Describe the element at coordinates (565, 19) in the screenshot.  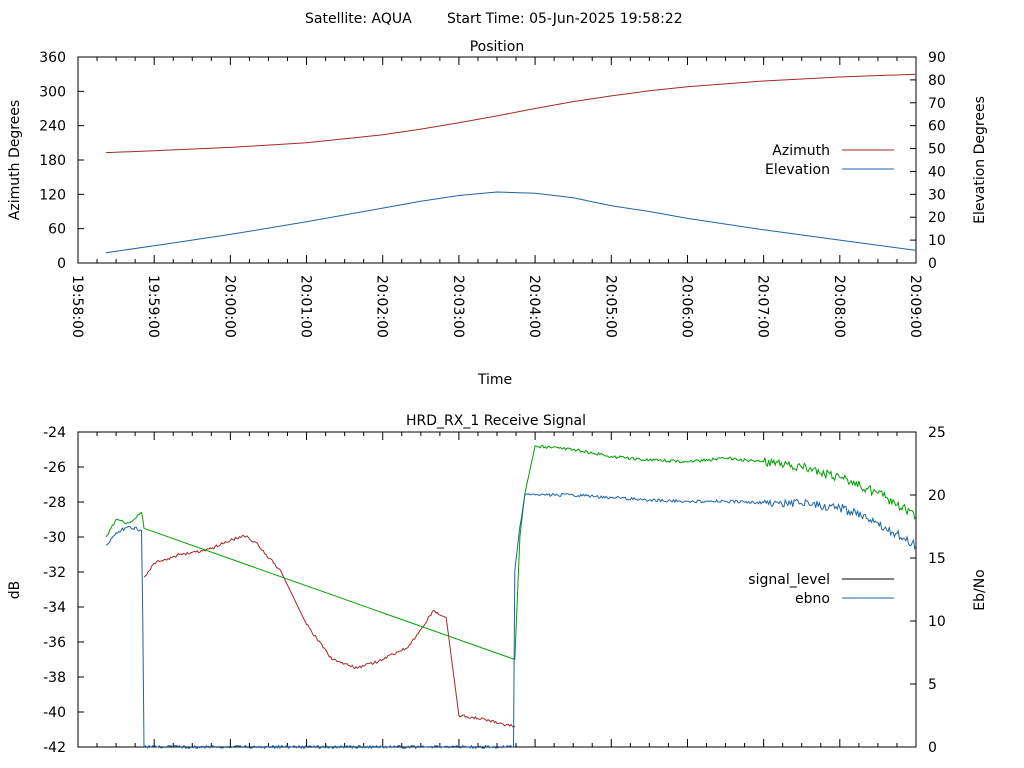
I see `start-time-label: Start Time: 05-Jun-2025 19:58:22` at that location.